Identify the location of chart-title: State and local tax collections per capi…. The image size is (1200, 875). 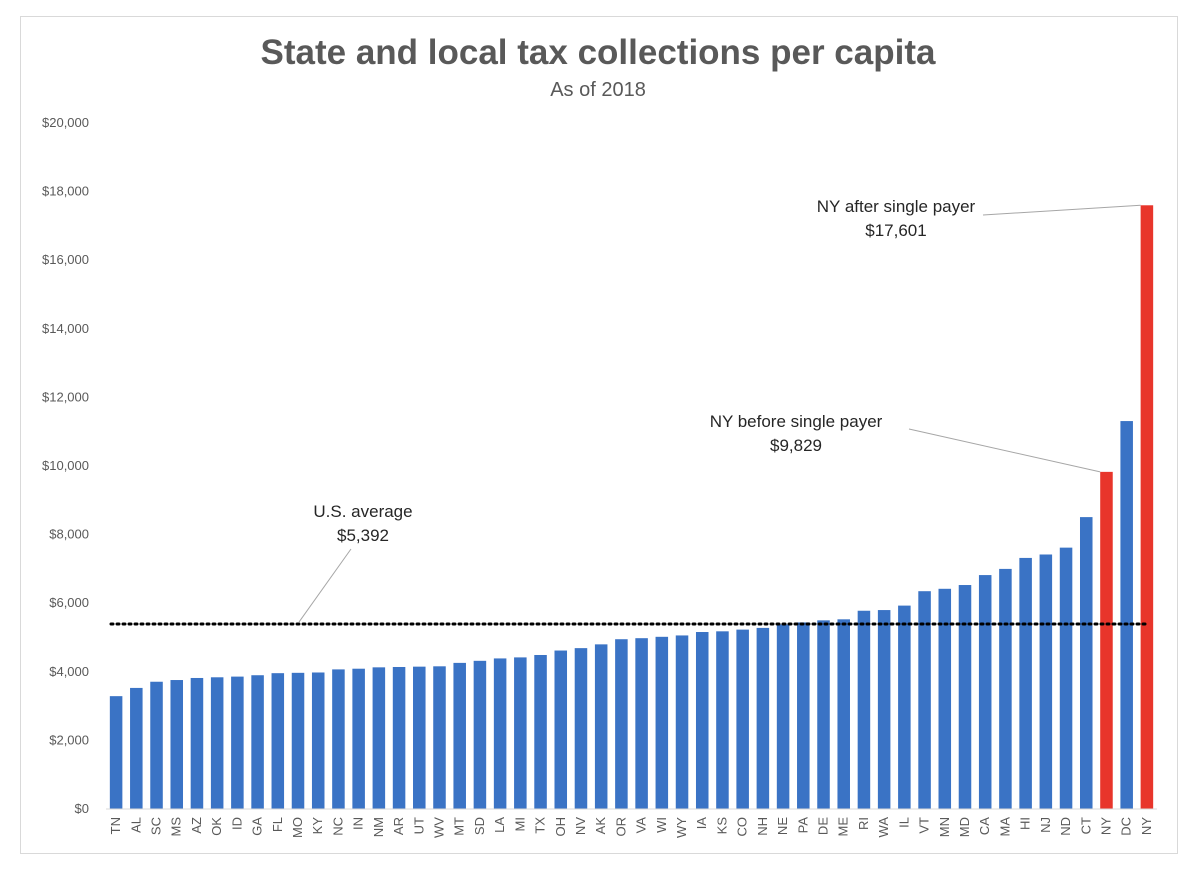
(598, 52).